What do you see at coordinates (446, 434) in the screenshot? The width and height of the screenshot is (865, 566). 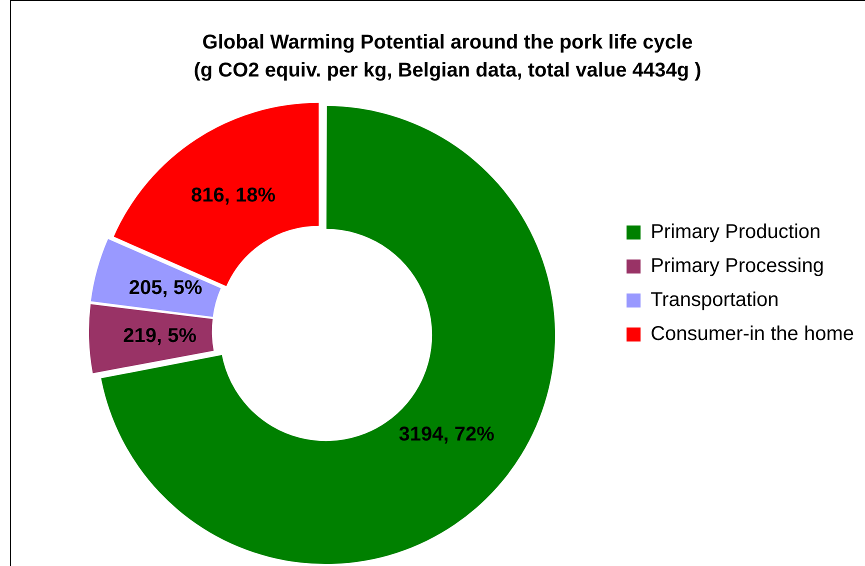 I see `data-label: 3194, 72%` at bounding box center [446, 434].